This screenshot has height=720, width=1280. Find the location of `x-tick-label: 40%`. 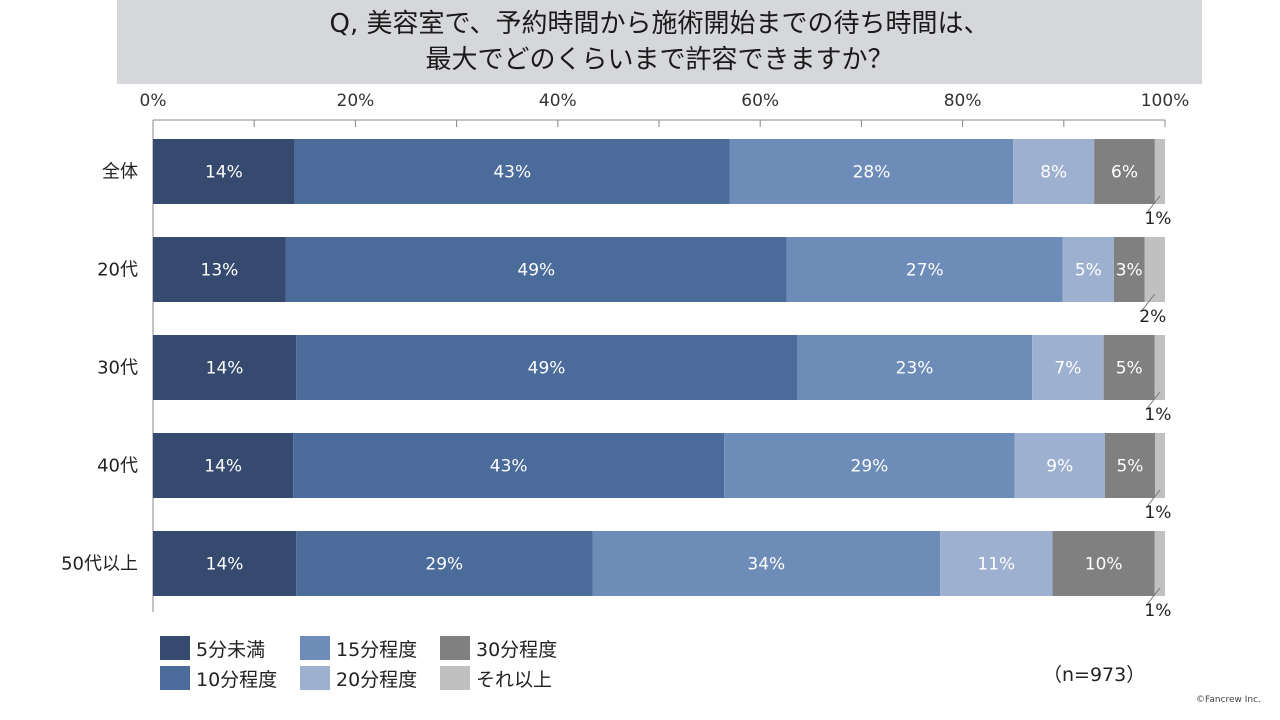

x-tick-label: 40% is located at coordinates (558, 101).